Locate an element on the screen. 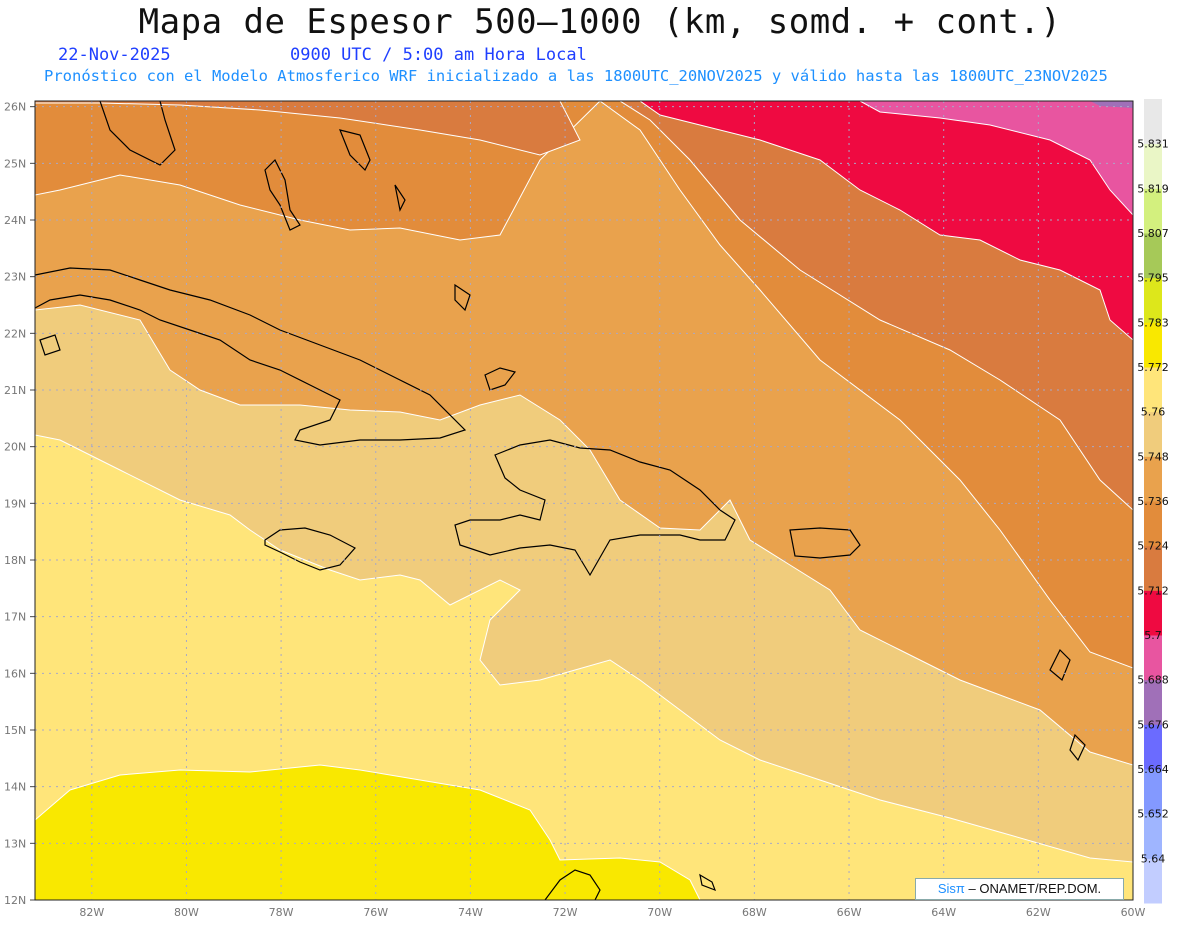 The height and width of the screenshot is (927, 1200). legend-level-label: 5.676 is located at coordinates (1153, 724).